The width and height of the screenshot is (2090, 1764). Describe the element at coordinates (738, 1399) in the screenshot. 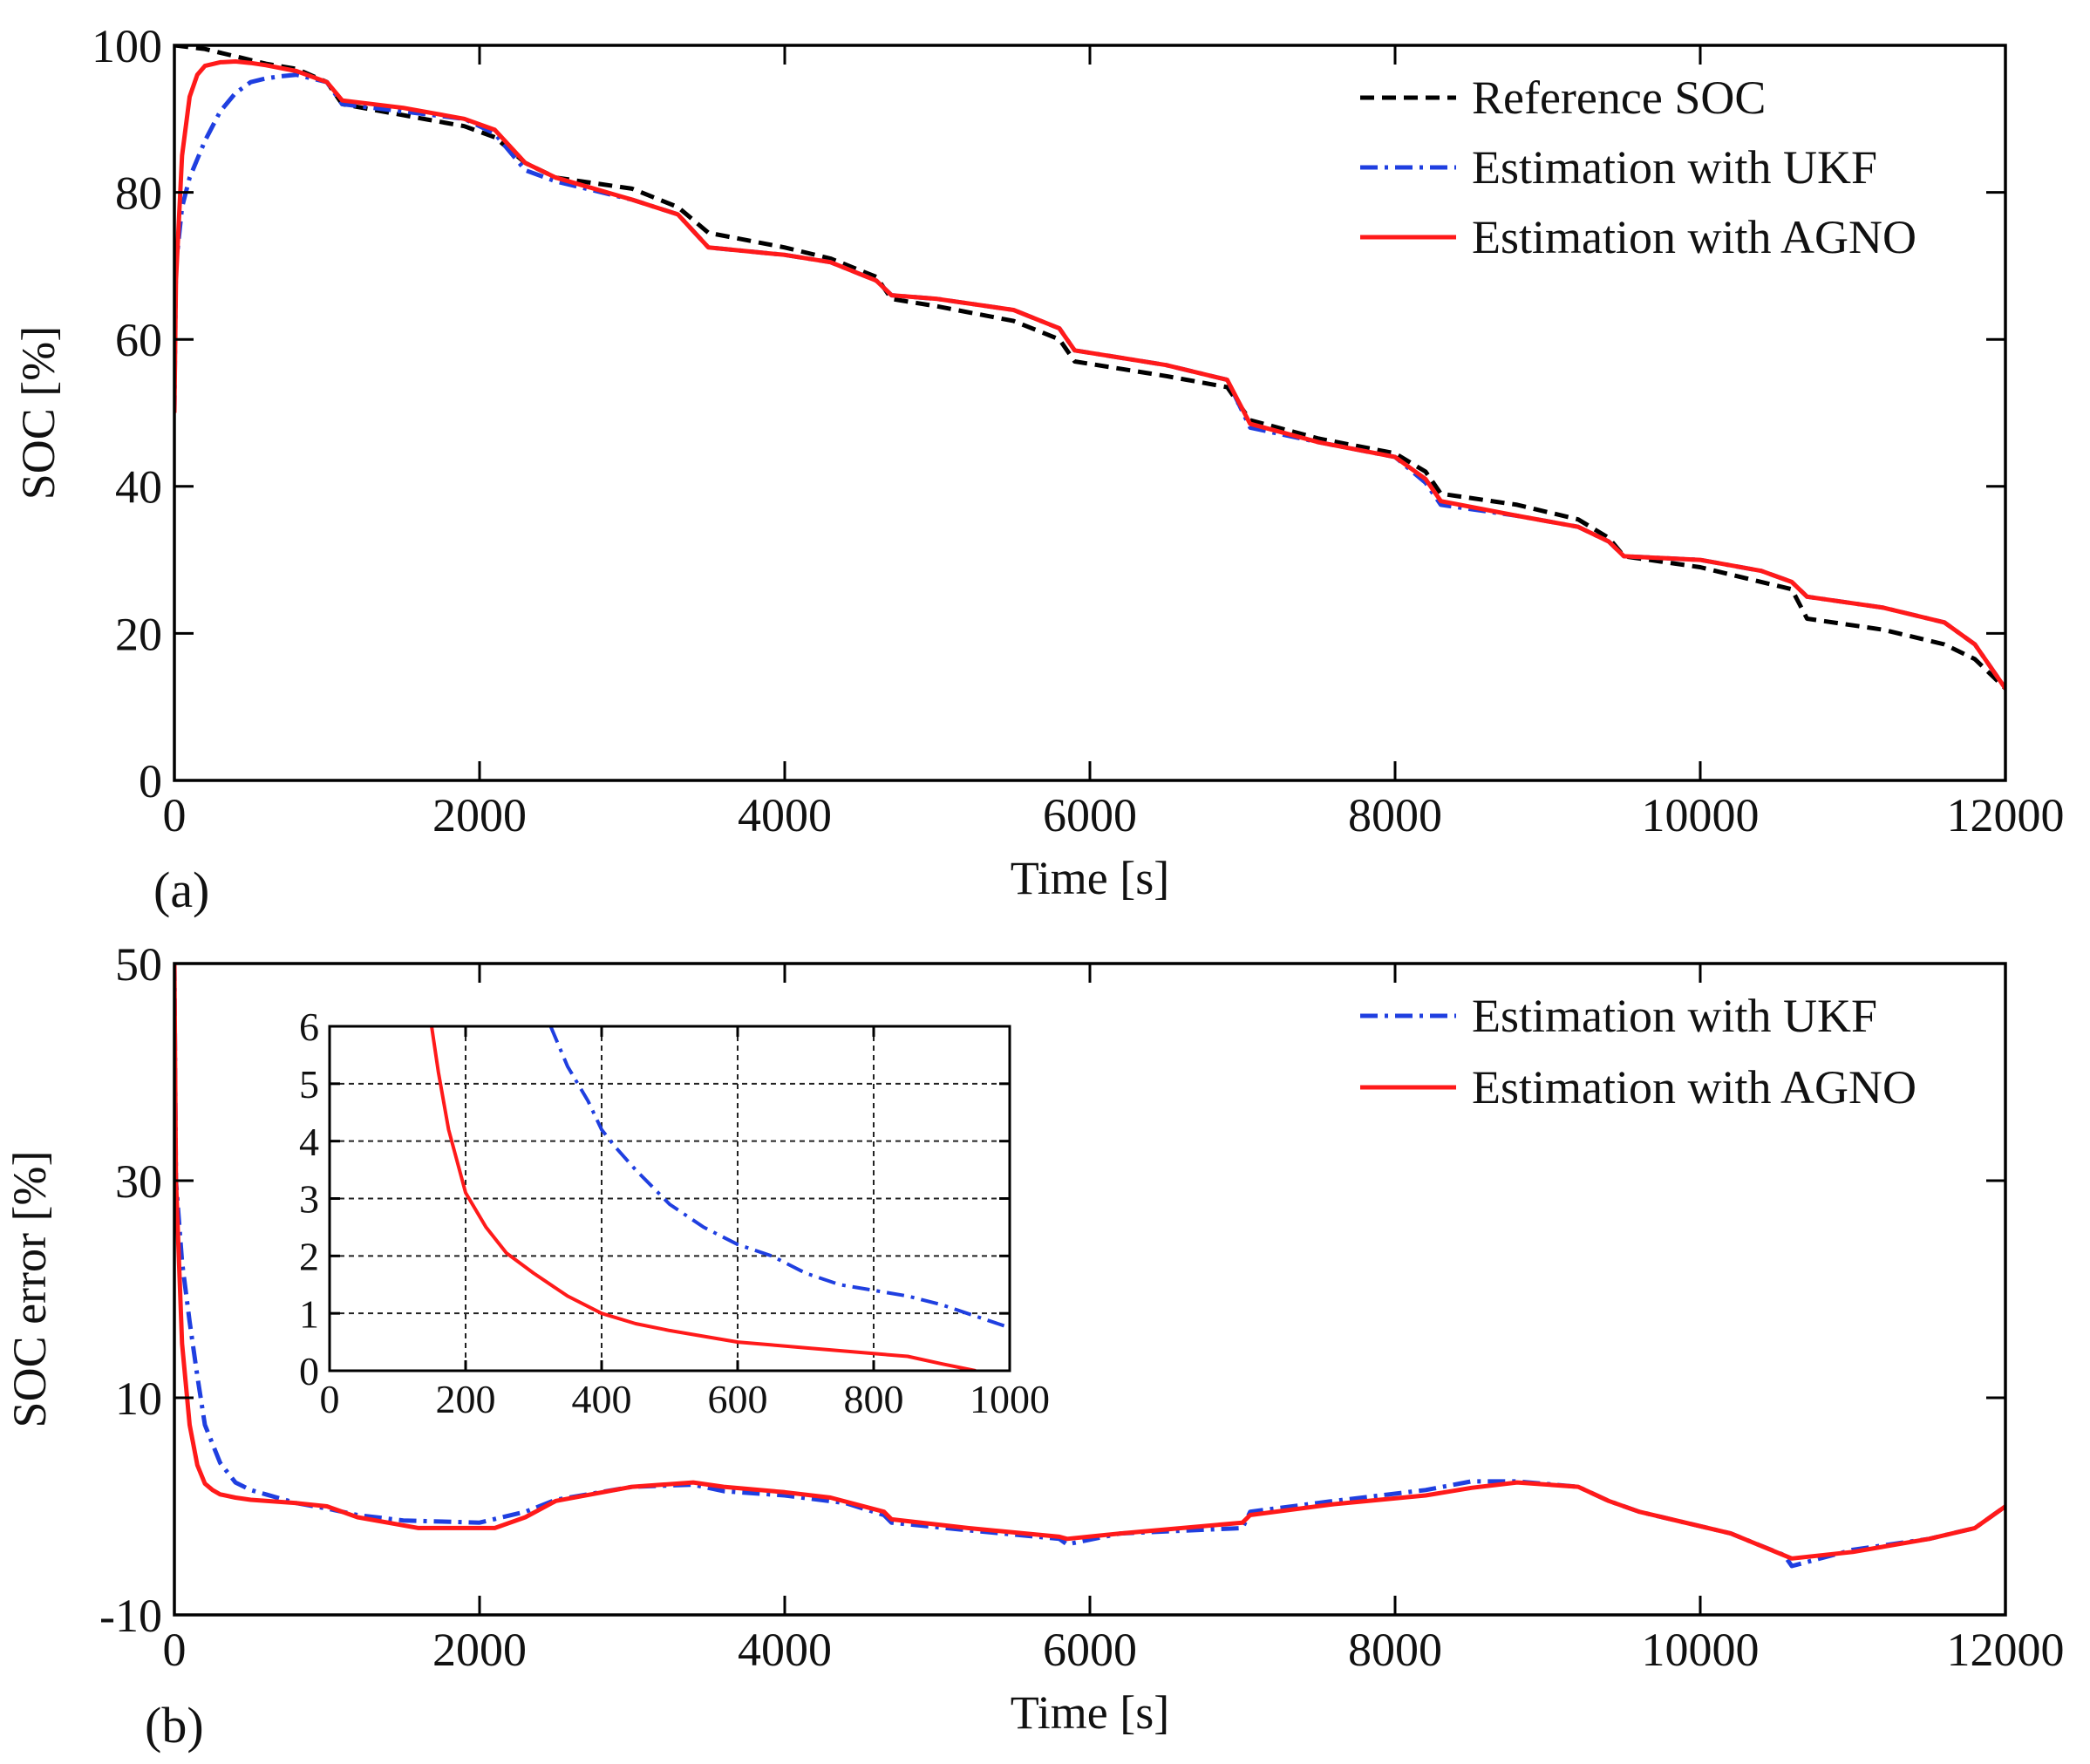

I see `x-tick-label: 600` at that location.